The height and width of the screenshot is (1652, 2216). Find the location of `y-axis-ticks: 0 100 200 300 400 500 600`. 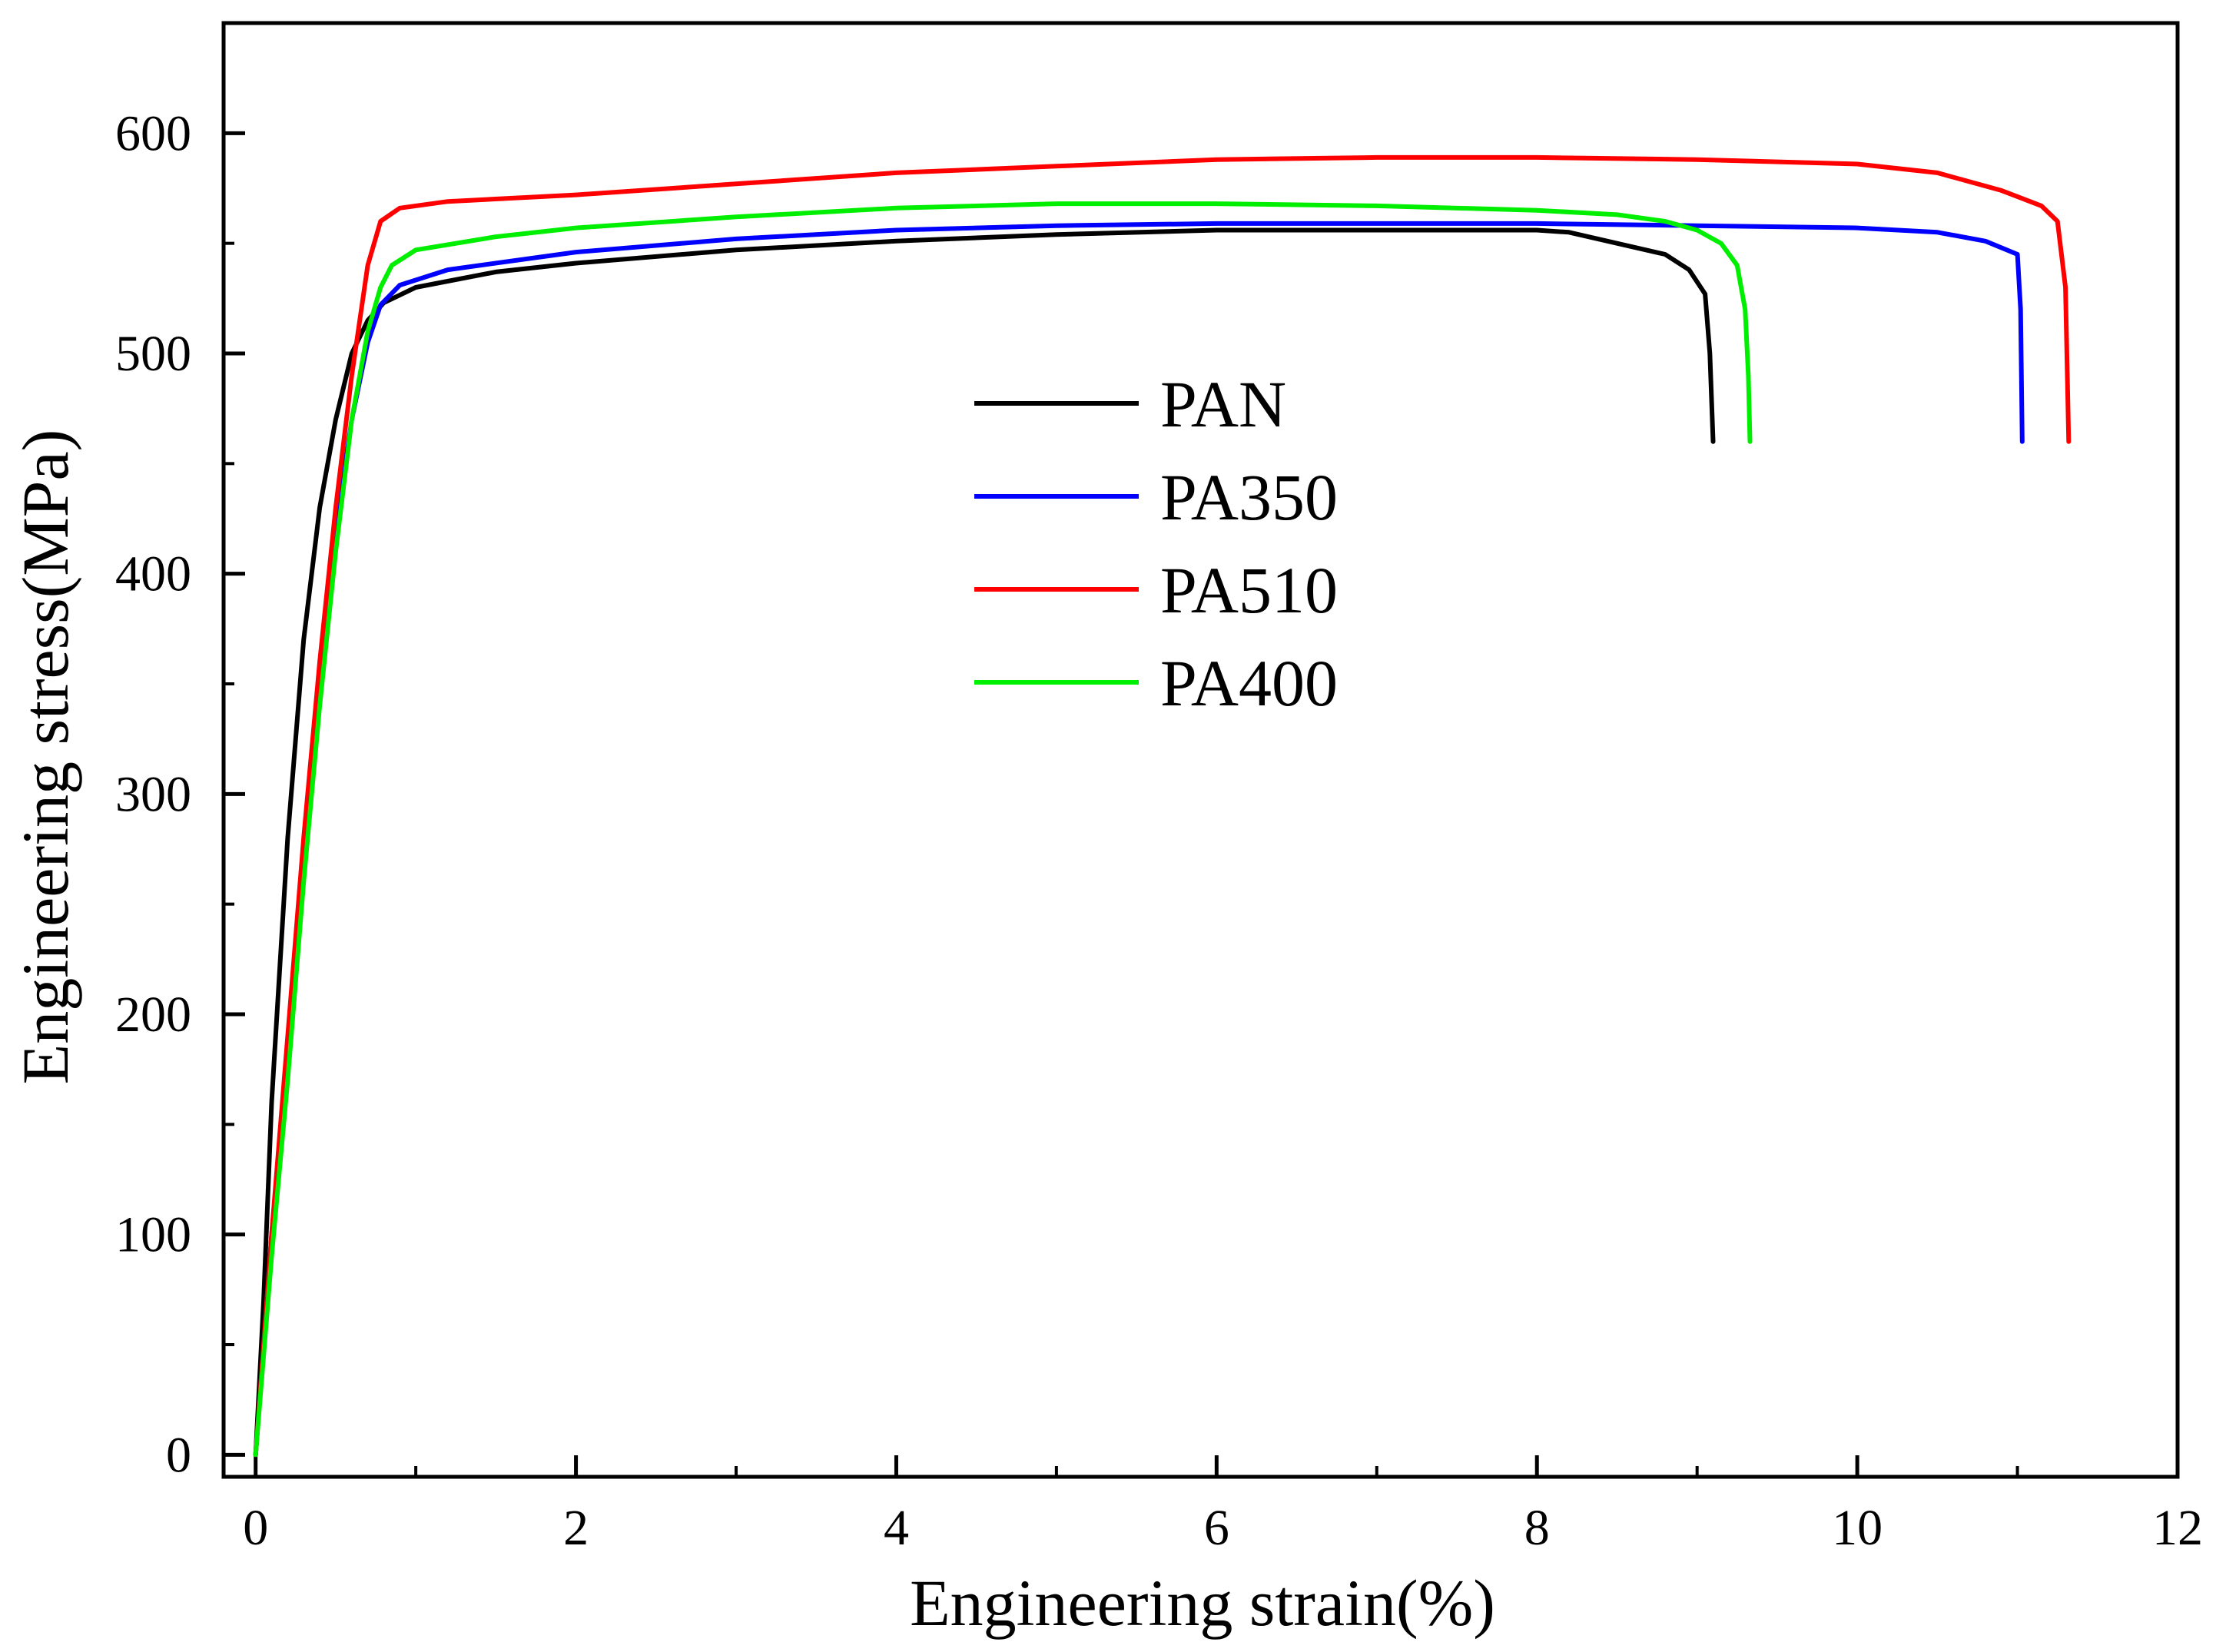

y-axis-ticks: 0 100 200 300 400 500 600 is located at coordinates (180, 794).